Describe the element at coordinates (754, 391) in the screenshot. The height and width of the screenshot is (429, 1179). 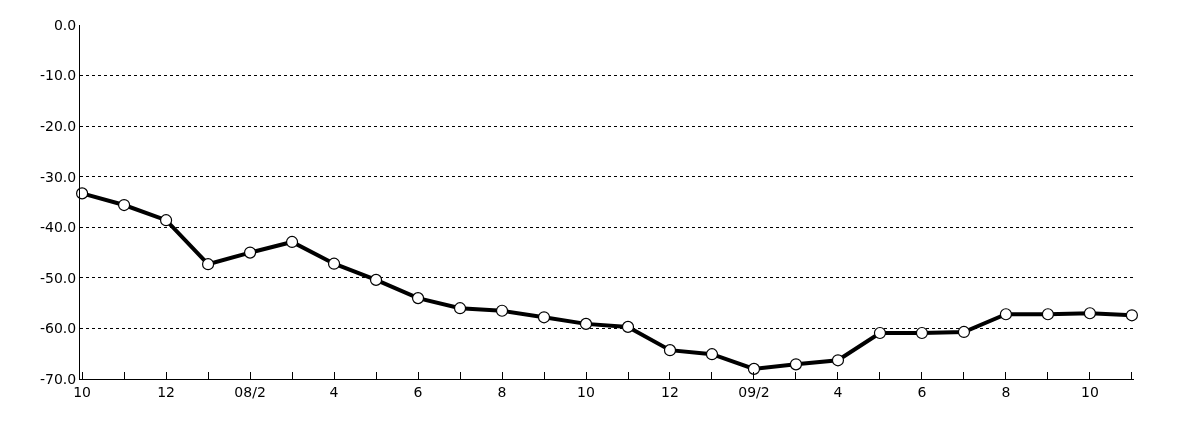
I see `x-tick-label: 09/2` at that location.